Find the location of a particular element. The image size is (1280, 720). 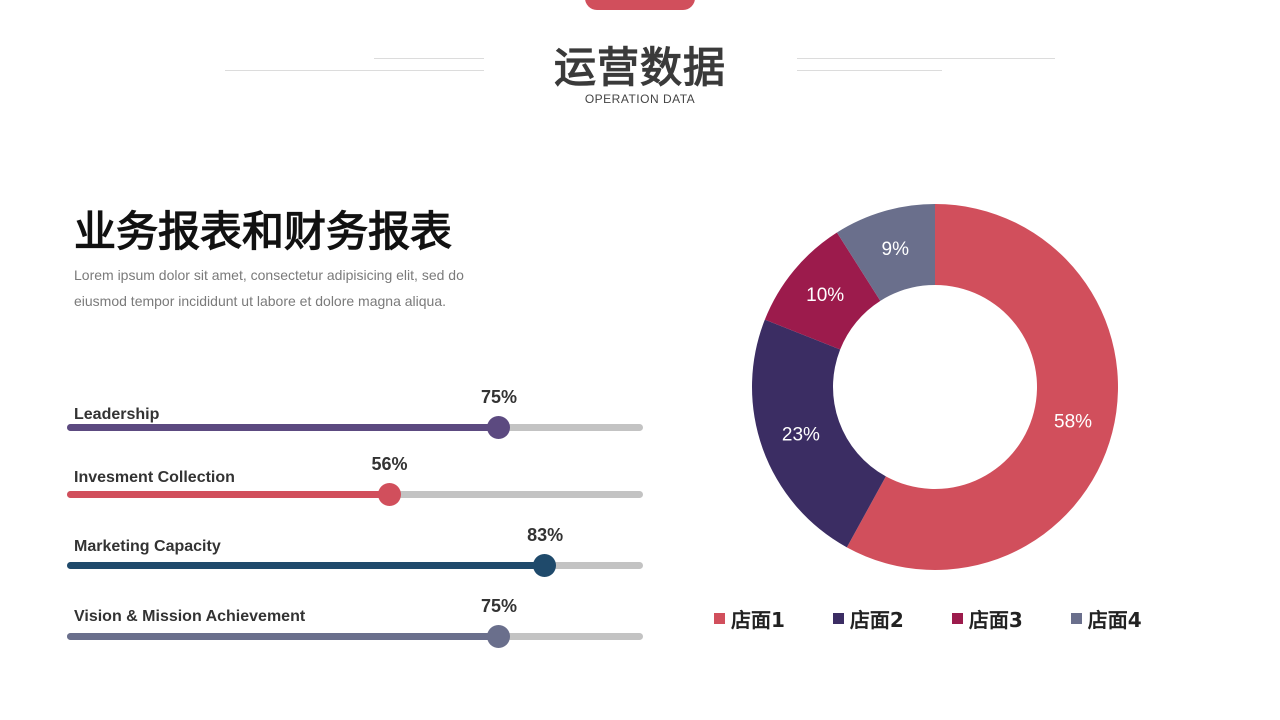

legend-item-store-1: 店面1 is located at coordinates (749, 618).